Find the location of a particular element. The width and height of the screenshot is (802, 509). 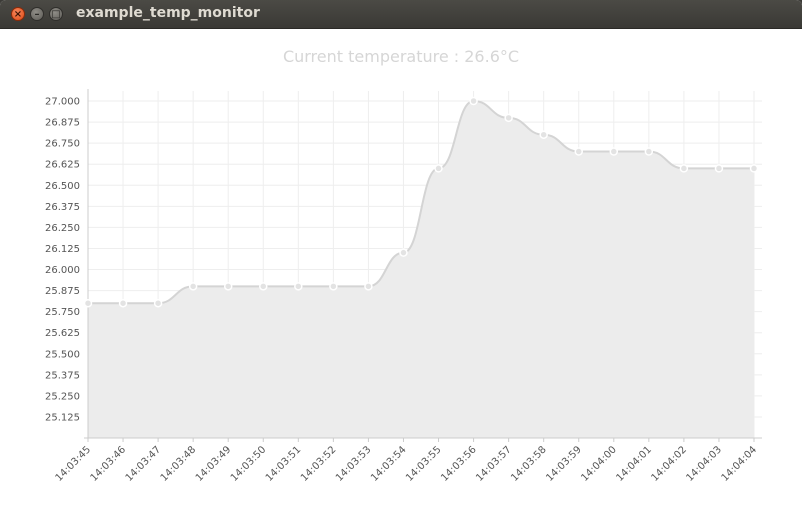

x-tick-label: 14:03:58 is located at coordinates (529, 464).